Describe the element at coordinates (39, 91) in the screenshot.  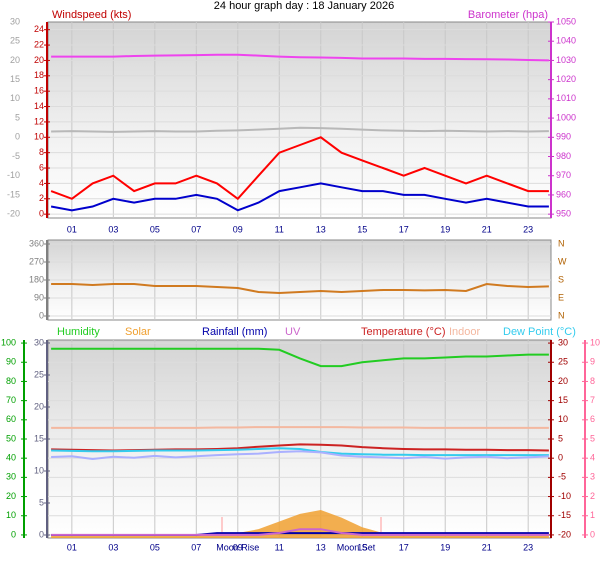
I see `y-tick-label: 16` at that location.